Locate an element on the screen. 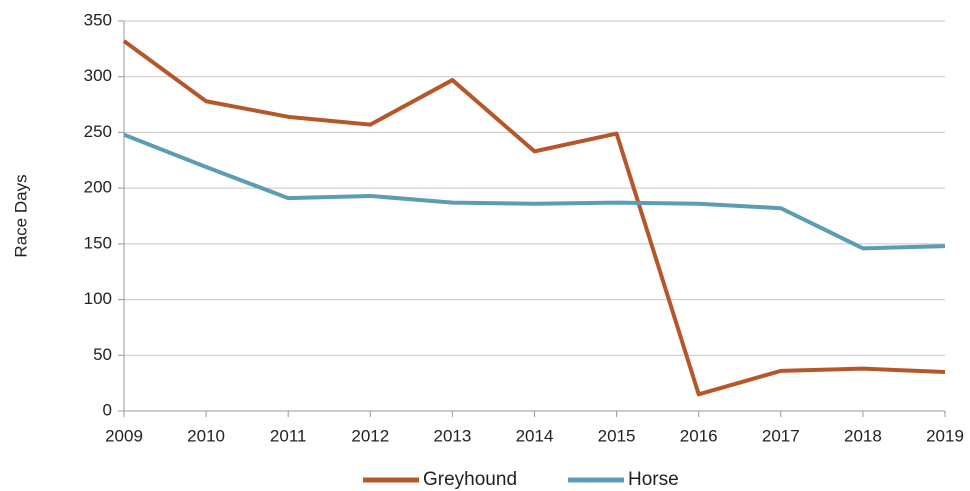 This screenshot has height=491, width=970. x-tick-label: 2016 is located at coordinates (699, 435).